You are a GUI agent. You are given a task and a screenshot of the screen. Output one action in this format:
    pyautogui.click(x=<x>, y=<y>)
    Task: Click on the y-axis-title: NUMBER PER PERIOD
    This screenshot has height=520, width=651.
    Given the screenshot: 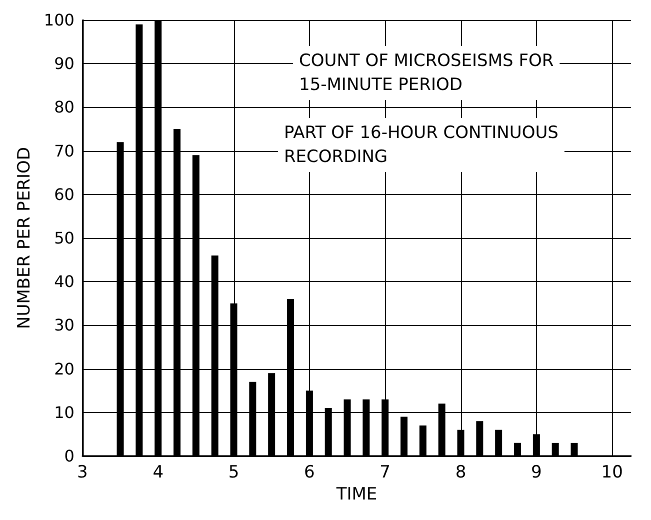 What is the action you would take?
    pyautogui.click(x=24, y=238)
    